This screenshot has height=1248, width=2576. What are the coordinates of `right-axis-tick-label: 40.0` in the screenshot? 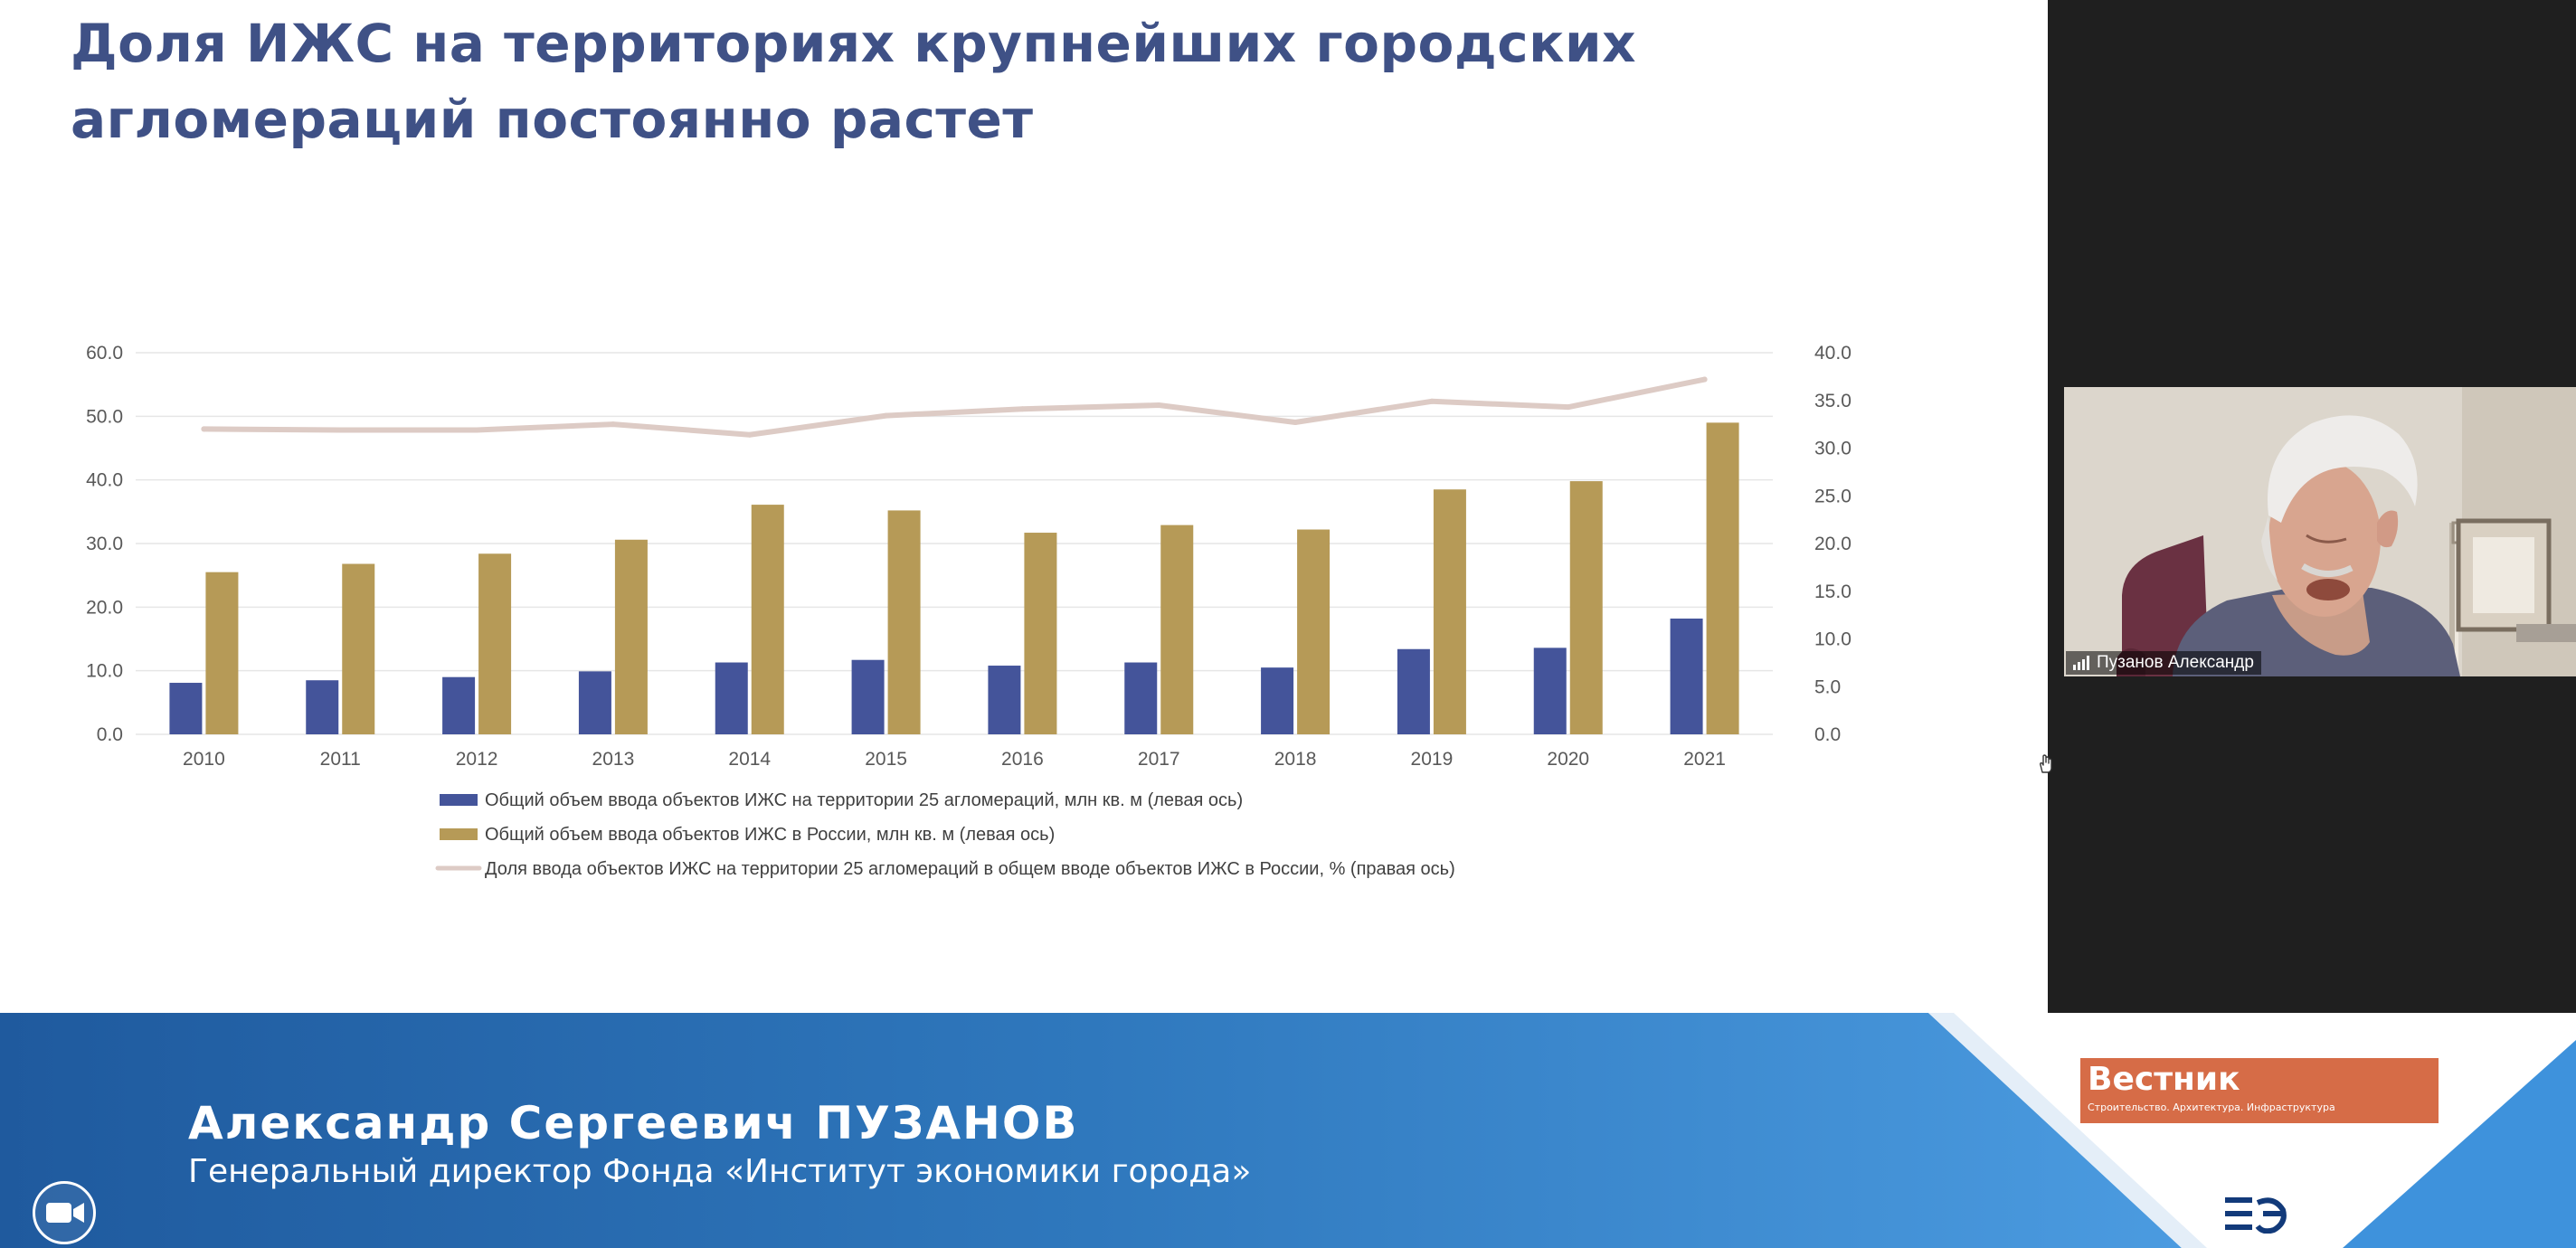 It's located at (1833, 353).